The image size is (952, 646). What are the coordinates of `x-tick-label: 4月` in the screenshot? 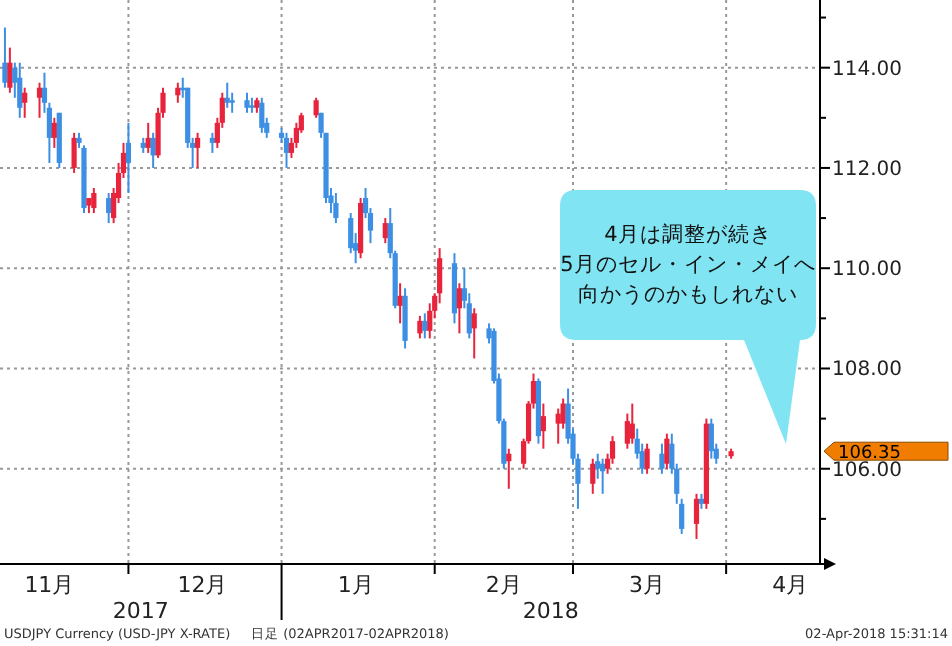 It's located at (790, 585).